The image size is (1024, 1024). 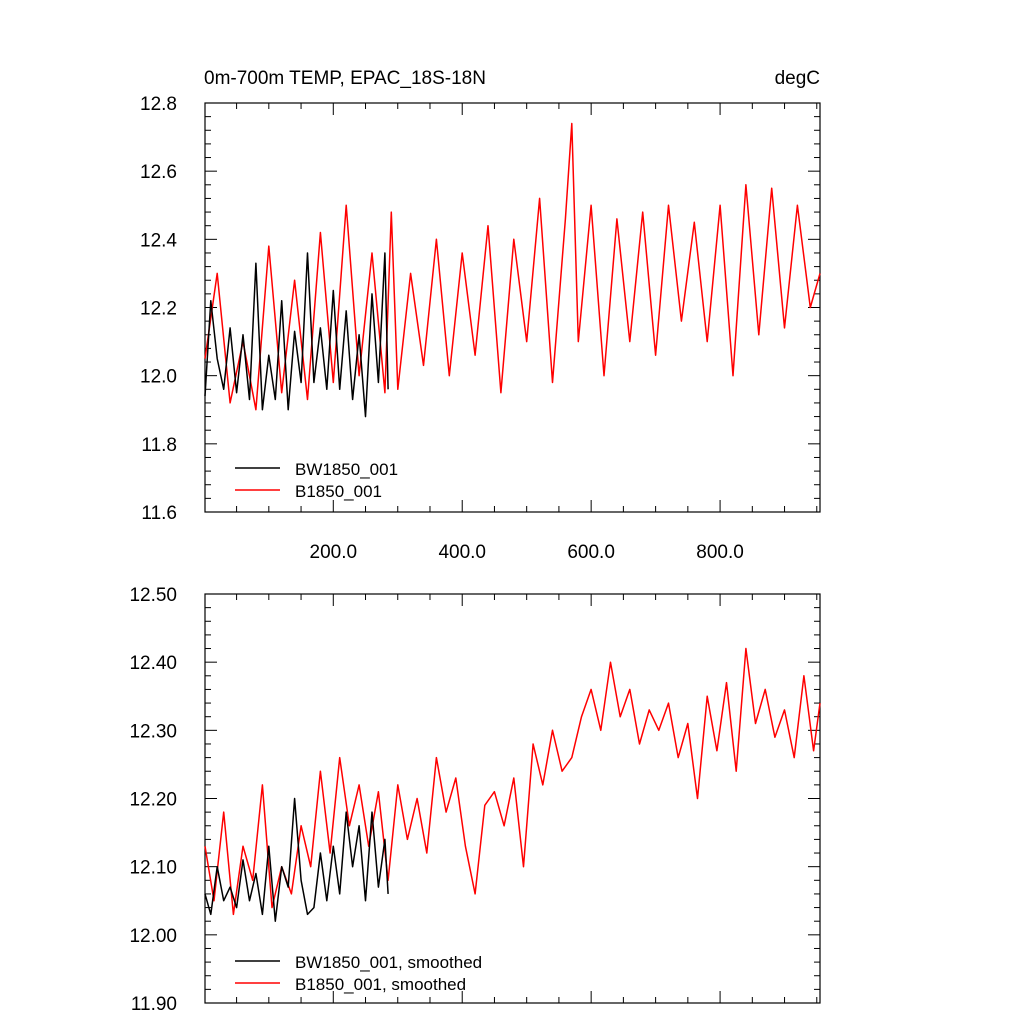 What do you see at coordinates (358, 973) in the screenshot?
I see `legend-smoothed: BW1850_001, smoothed B1850_001, smoothed` at bounding box center [358, 973].